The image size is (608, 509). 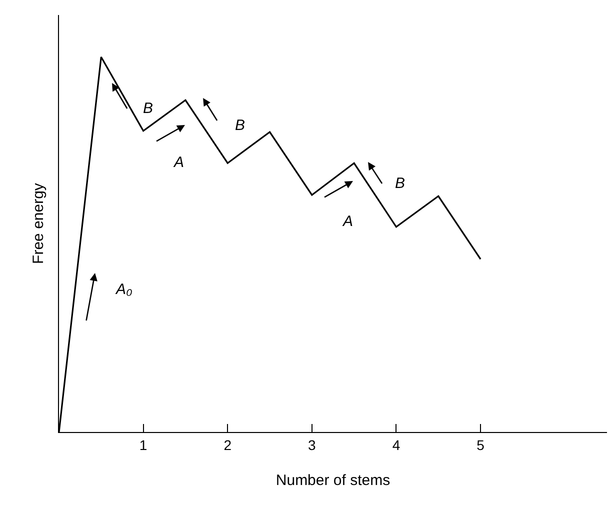 What do you see at coordinates (333, 480) in the screenshot?
I see `x-axis-title: Number of stems` at bounding box center [333, 480].